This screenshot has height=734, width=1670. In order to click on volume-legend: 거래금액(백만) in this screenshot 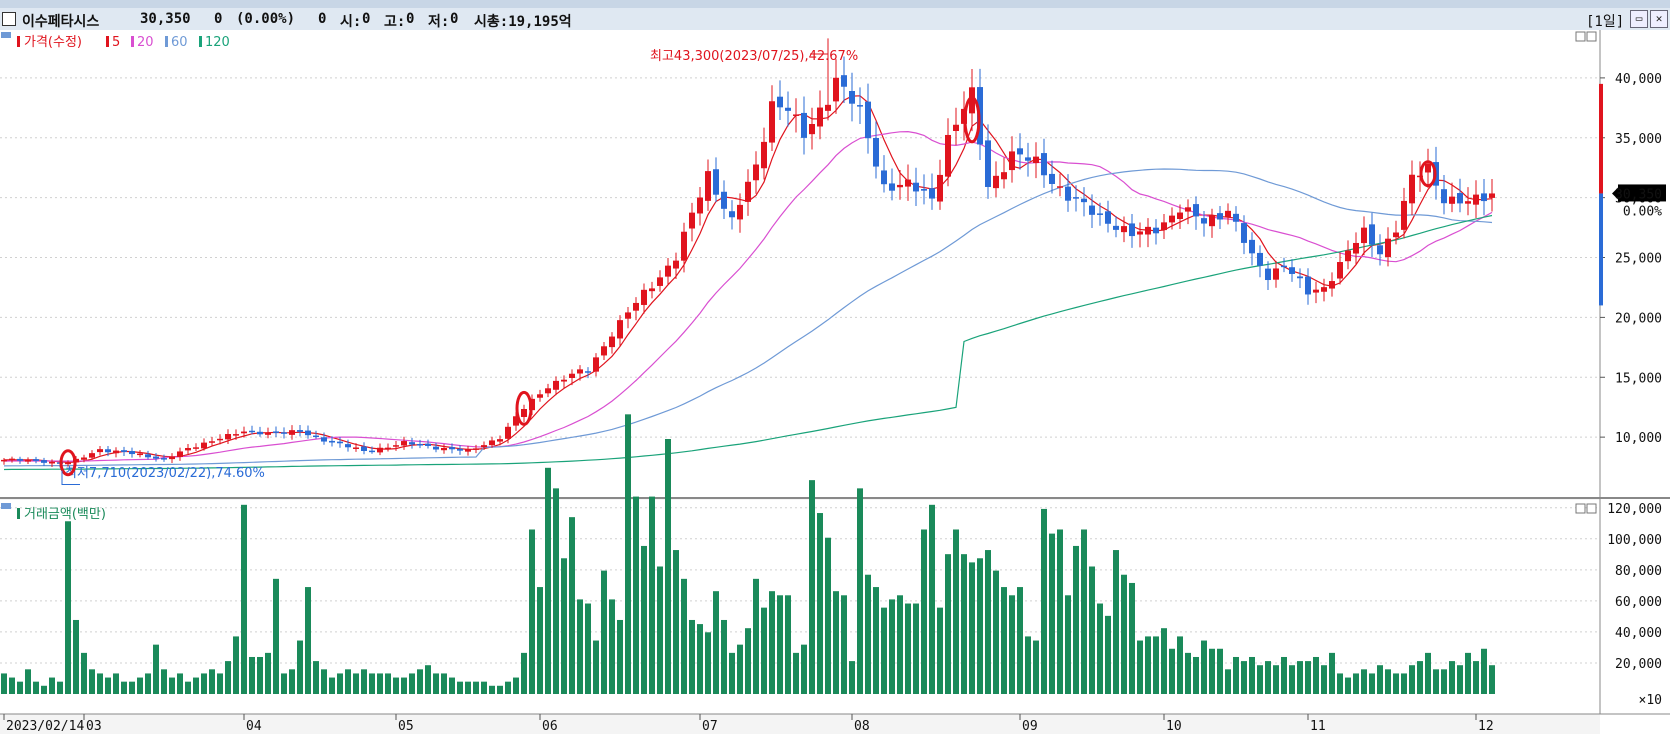, I will do `click(53, 512)`.